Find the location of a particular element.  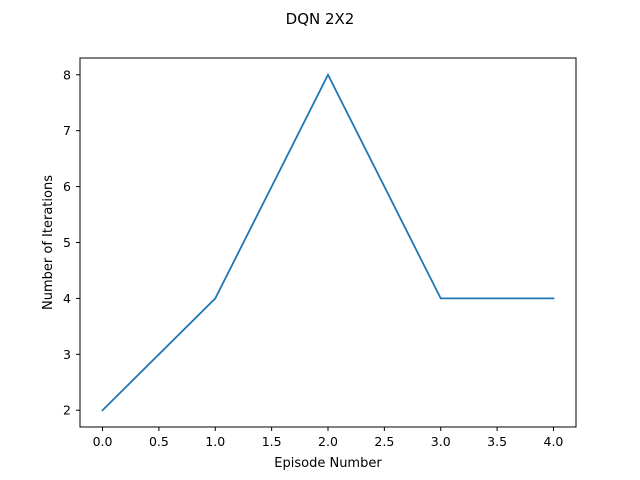

y-tick-label: 3 is located at coordinates (67, 354).